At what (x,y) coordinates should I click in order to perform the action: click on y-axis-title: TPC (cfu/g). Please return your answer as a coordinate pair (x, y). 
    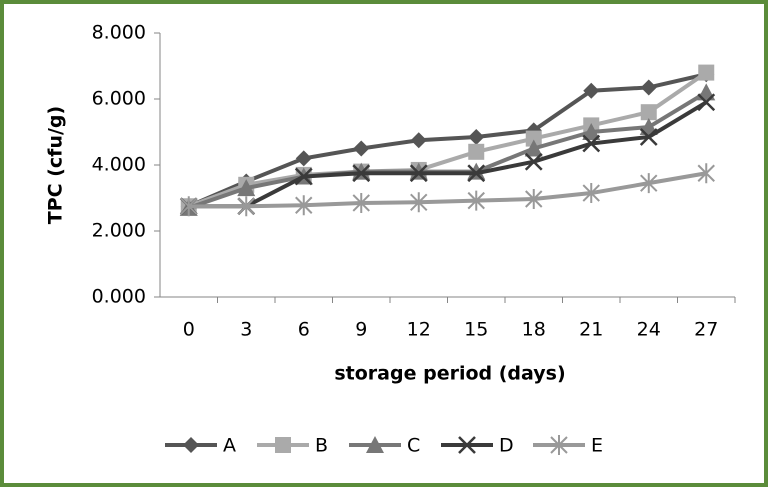
    Looking at the image, I should click on (56, 165).